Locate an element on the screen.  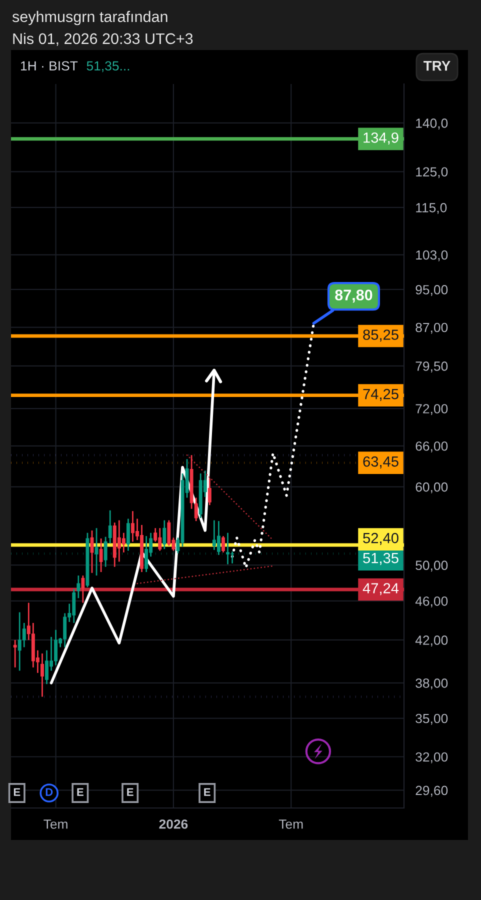
text: TRY is located at coordinates (437, 66).